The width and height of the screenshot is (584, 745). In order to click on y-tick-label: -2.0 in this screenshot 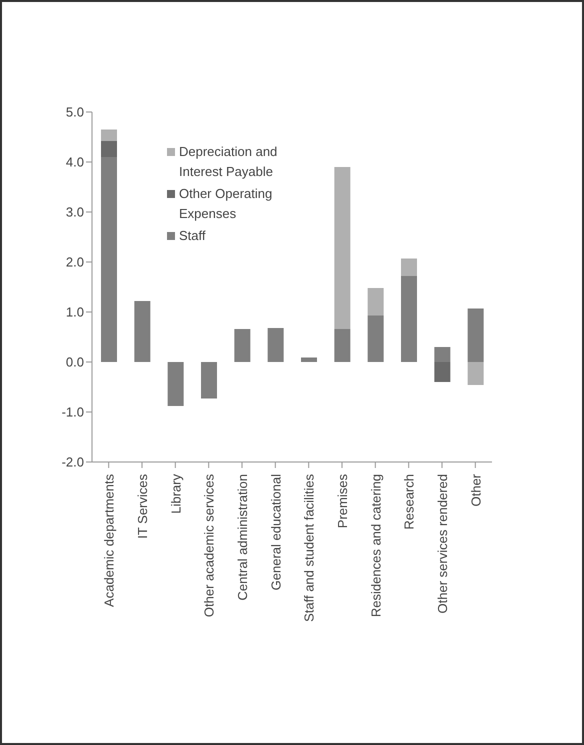, I will do `click(73, 462)`.